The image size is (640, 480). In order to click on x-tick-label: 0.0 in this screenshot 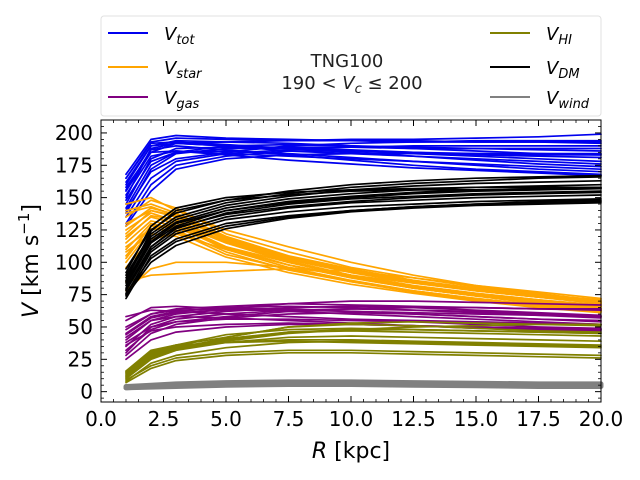, I will do `click(101, 419)`.